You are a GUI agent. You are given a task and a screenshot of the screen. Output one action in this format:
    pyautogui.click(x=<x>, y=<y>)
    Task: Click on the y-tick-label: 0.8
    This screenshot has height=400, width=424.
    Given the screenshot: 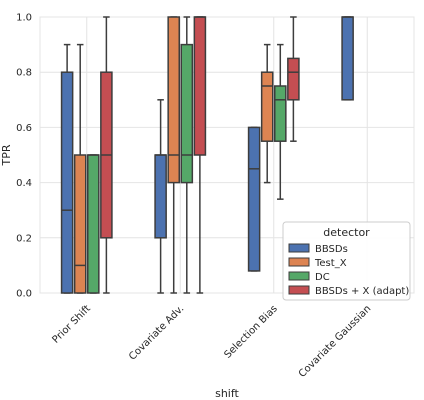 What is the action you would take?
    pyautogui.click(x=24, y=73)
    